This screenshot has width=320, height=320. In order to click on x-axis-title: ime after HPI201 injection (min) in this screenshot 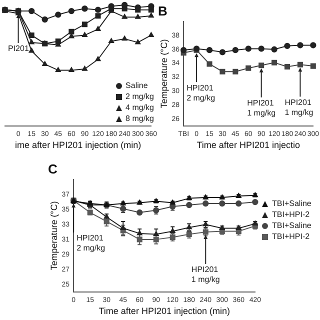, I will do `click(78, 145)`.